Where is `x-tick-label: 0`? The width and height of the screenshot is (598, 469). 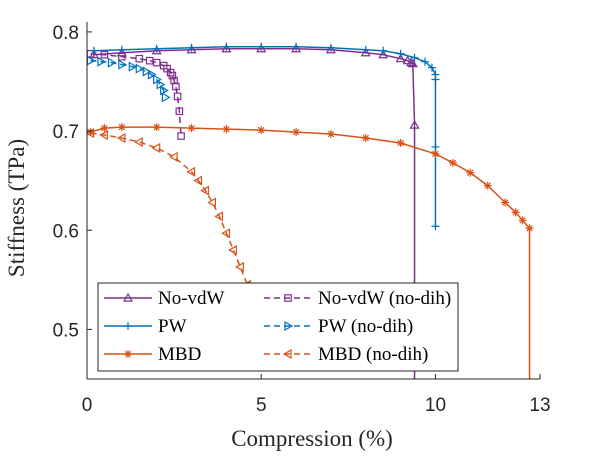 x-tick-label: 0 is located at coordinates (87, 405).